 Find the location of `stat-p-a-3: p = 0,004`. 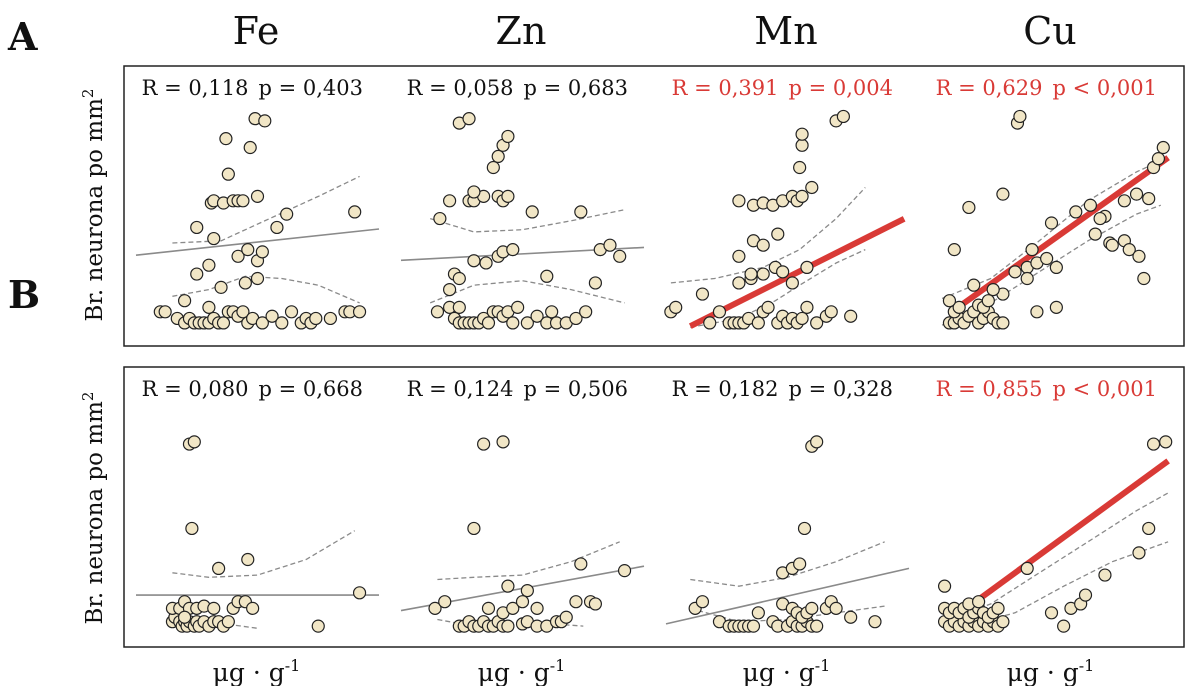

stat-p-a-3: p = 0,004 is located at coordinates (841, 88).